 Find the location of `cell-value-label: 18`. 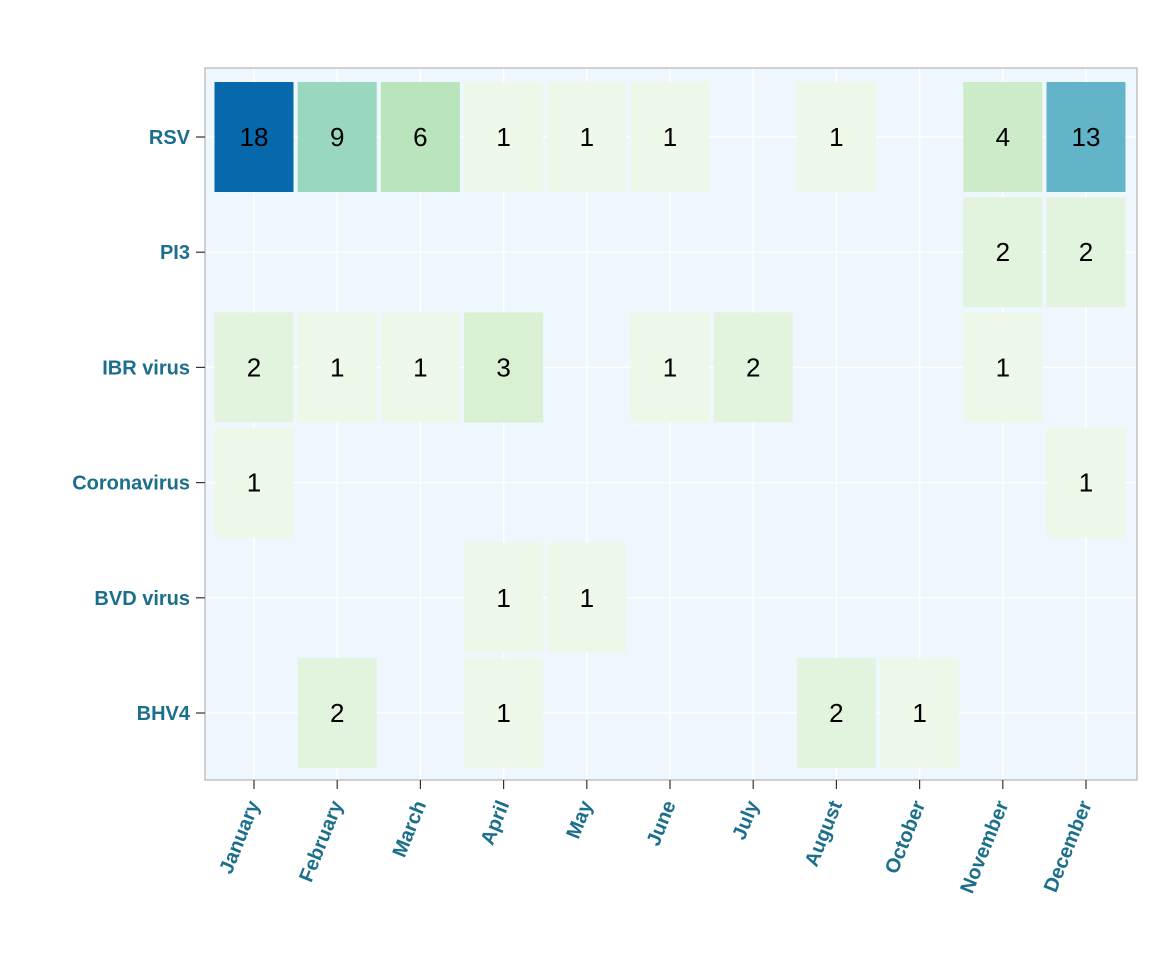

cell-value-label: 18 is located at coordinates (254, 137).